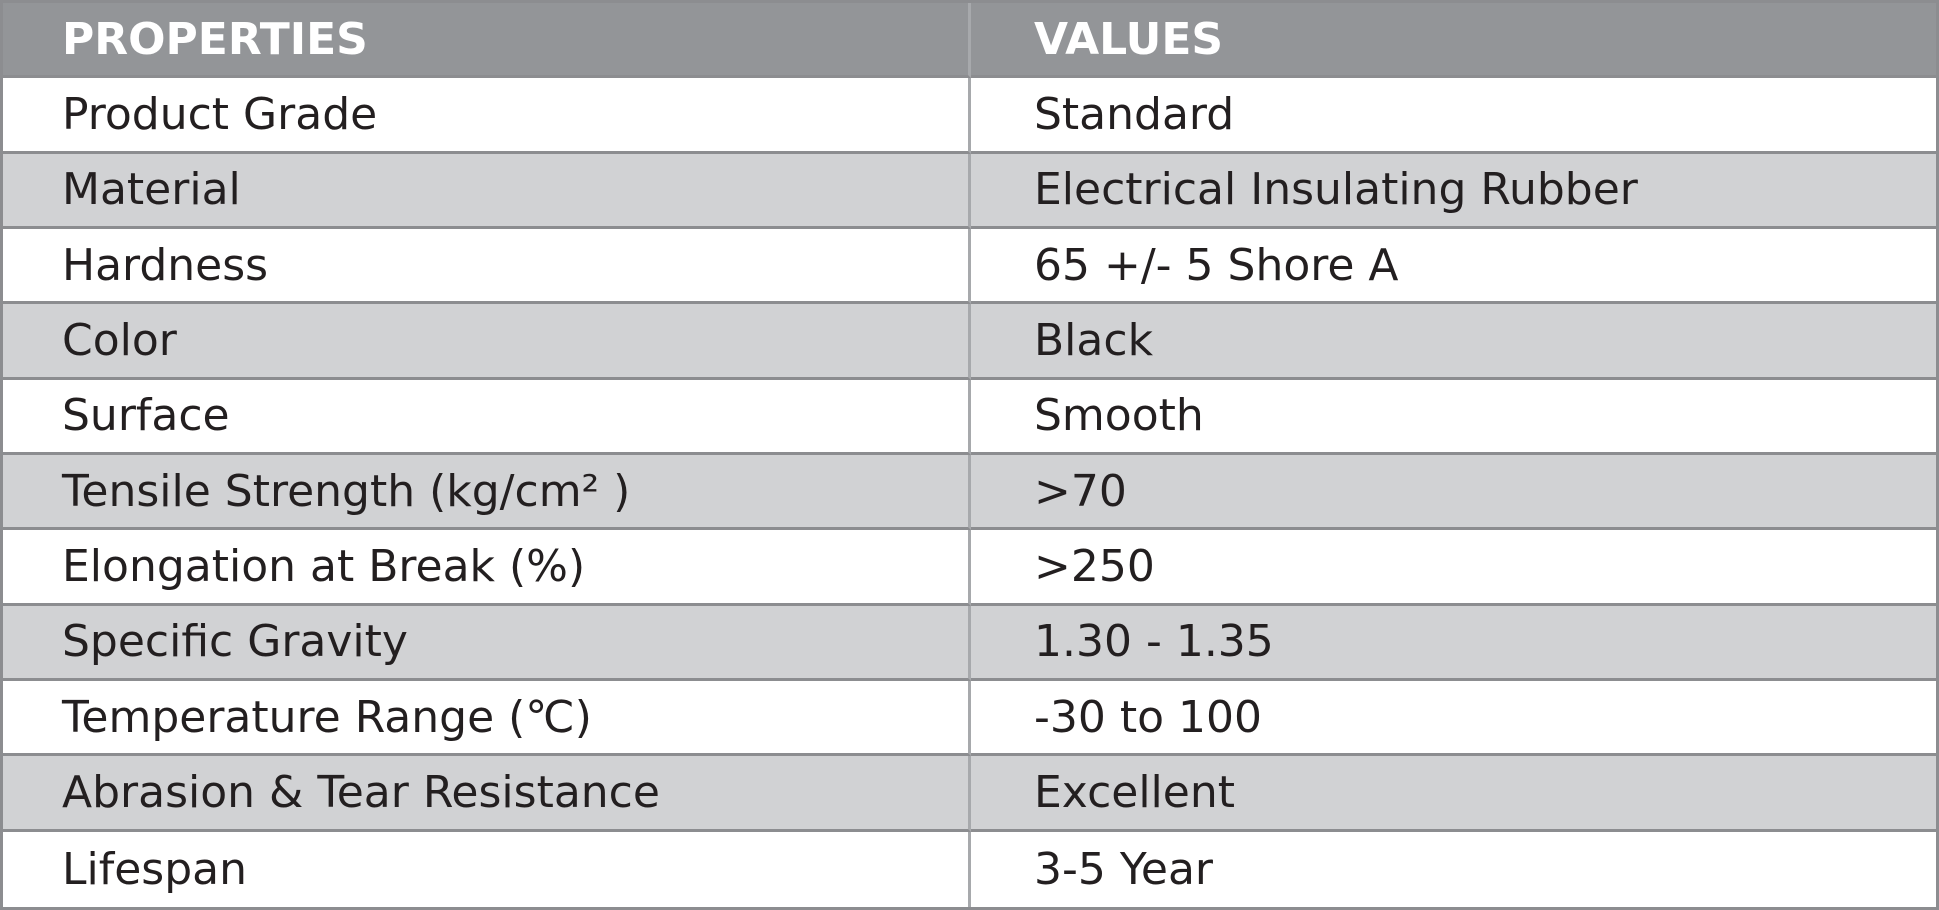  Describe the element at coordinates (487, 342) in the screenshot. I see `property-cell: Color` at that location.